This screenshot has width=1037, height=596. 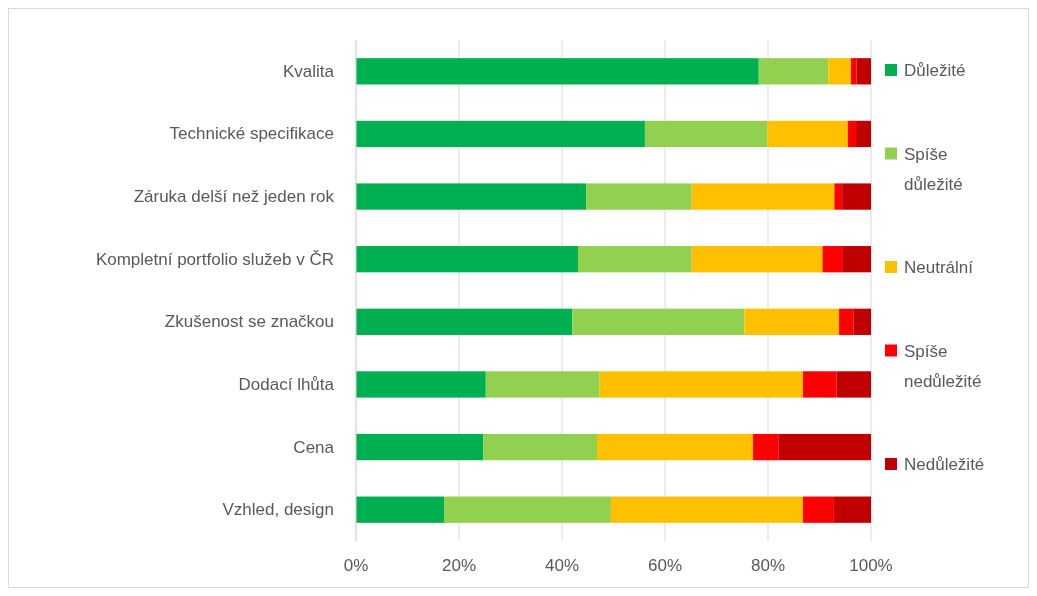 What do you see at coordinates (871, 565) in the screenshot?
I see `x-tick-label: 100%` at bounding box center [871, 565].